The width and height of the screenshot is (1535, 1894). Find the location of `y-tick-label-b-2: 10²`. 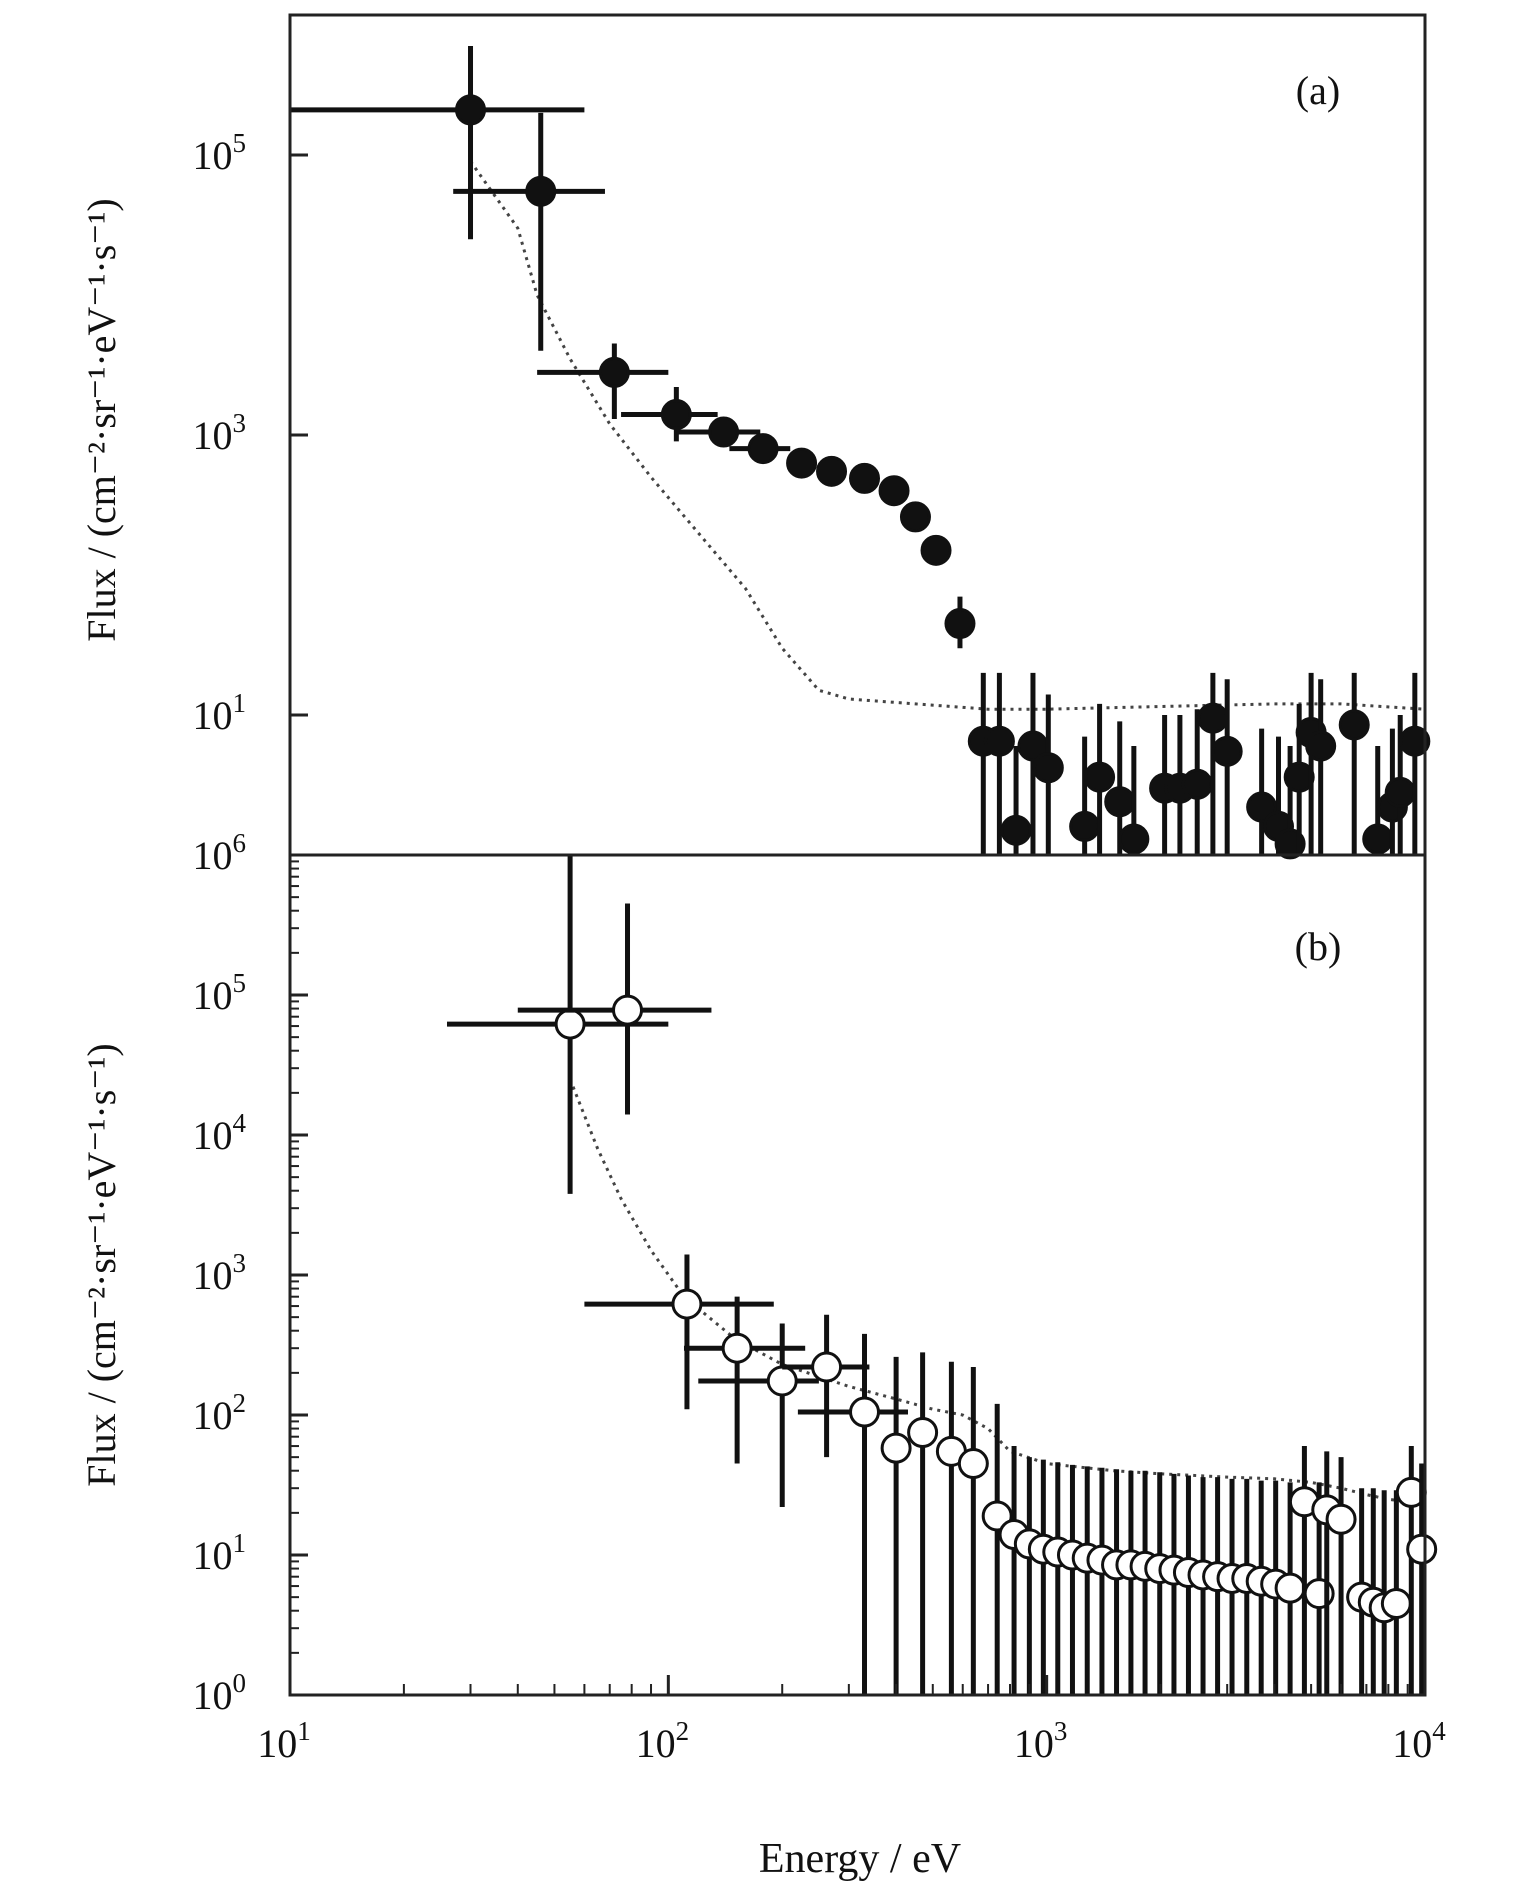

y-tick-label-b-2: 10² is located at coordinates (220, 1413).